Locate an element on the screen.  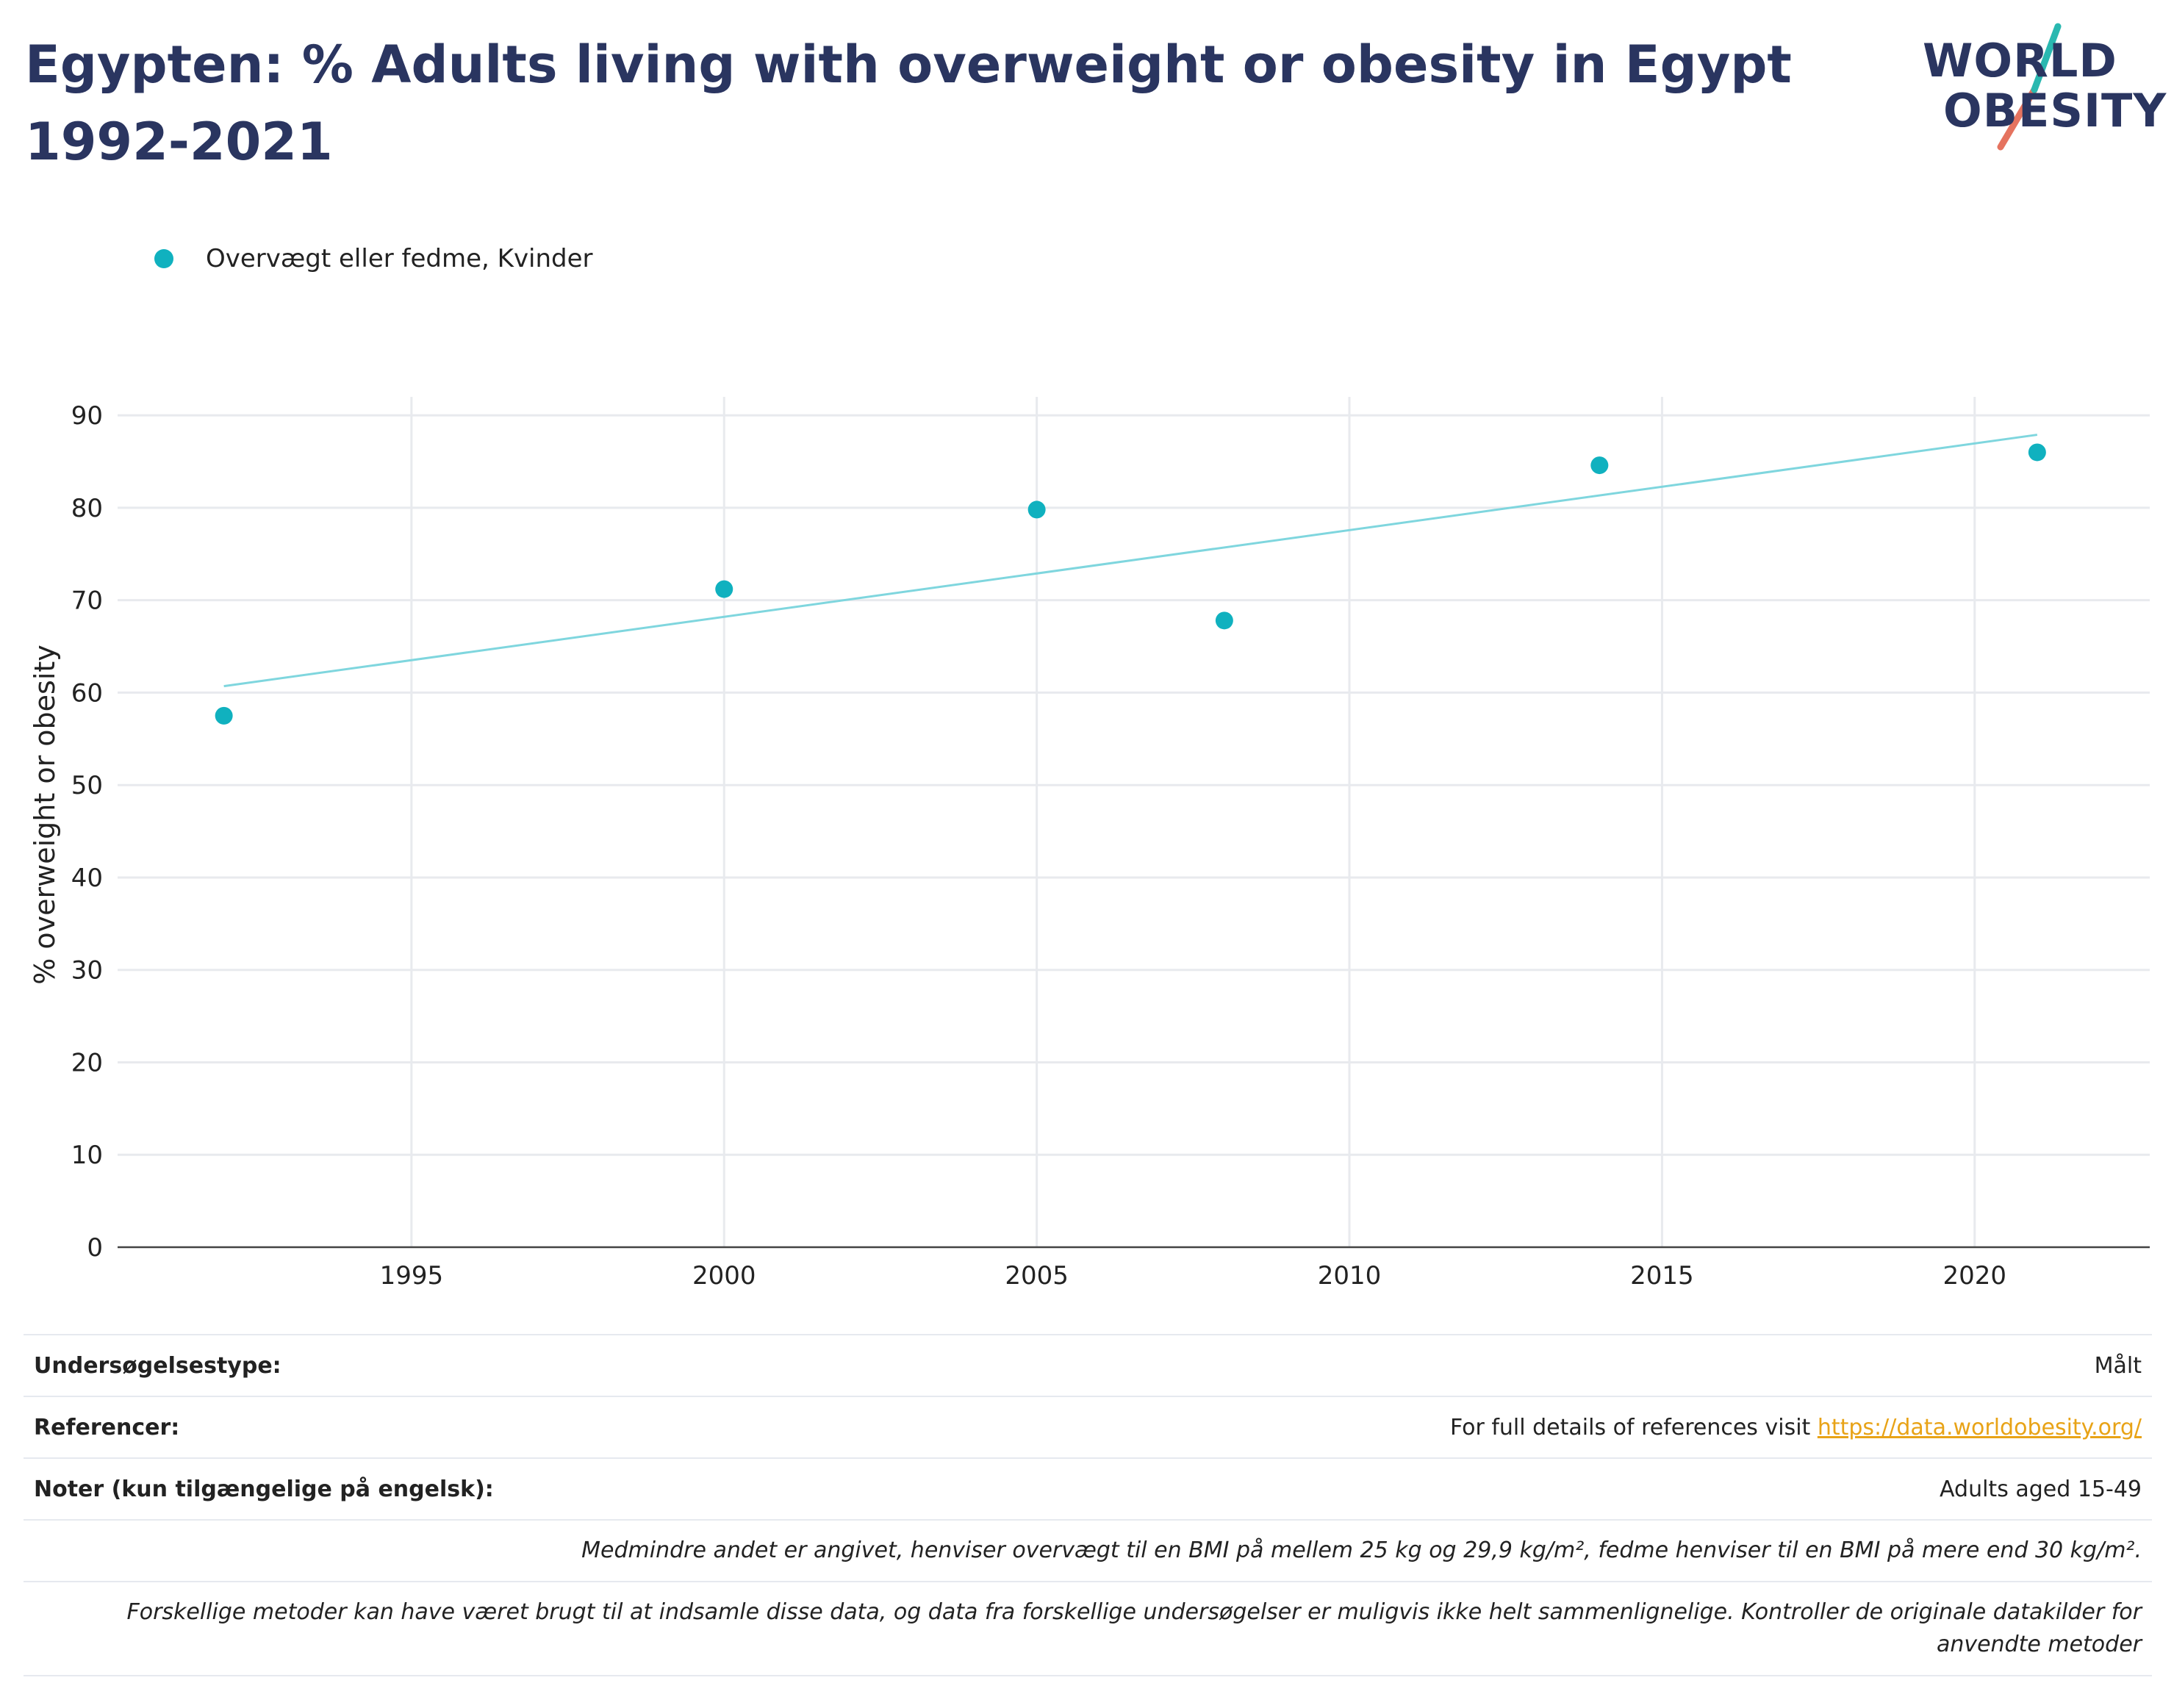
logo-word-world: WORLD is located at coordinates (2020, 60).